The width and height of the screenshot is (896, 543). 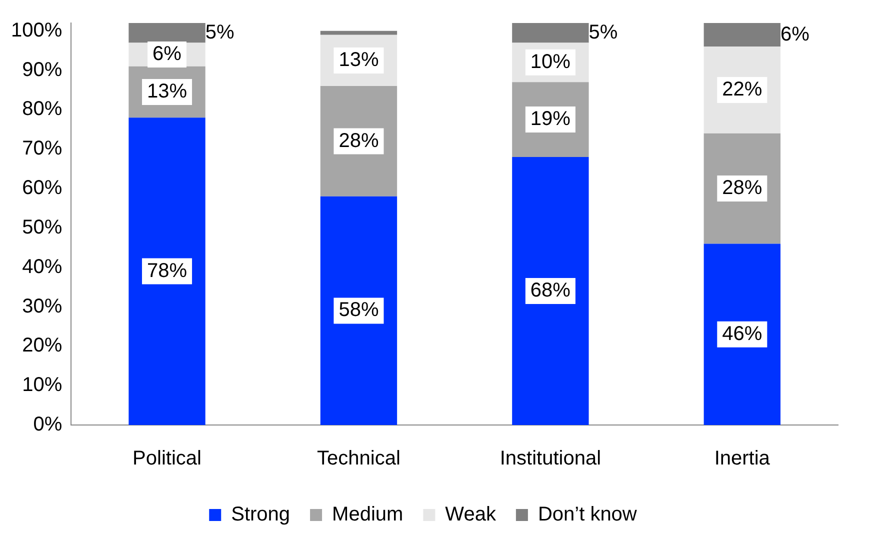 What do you see at coordinates (36, 30) in the screenshot?
I see `y-tick-label: 100%` at bounding box center [36, 30].